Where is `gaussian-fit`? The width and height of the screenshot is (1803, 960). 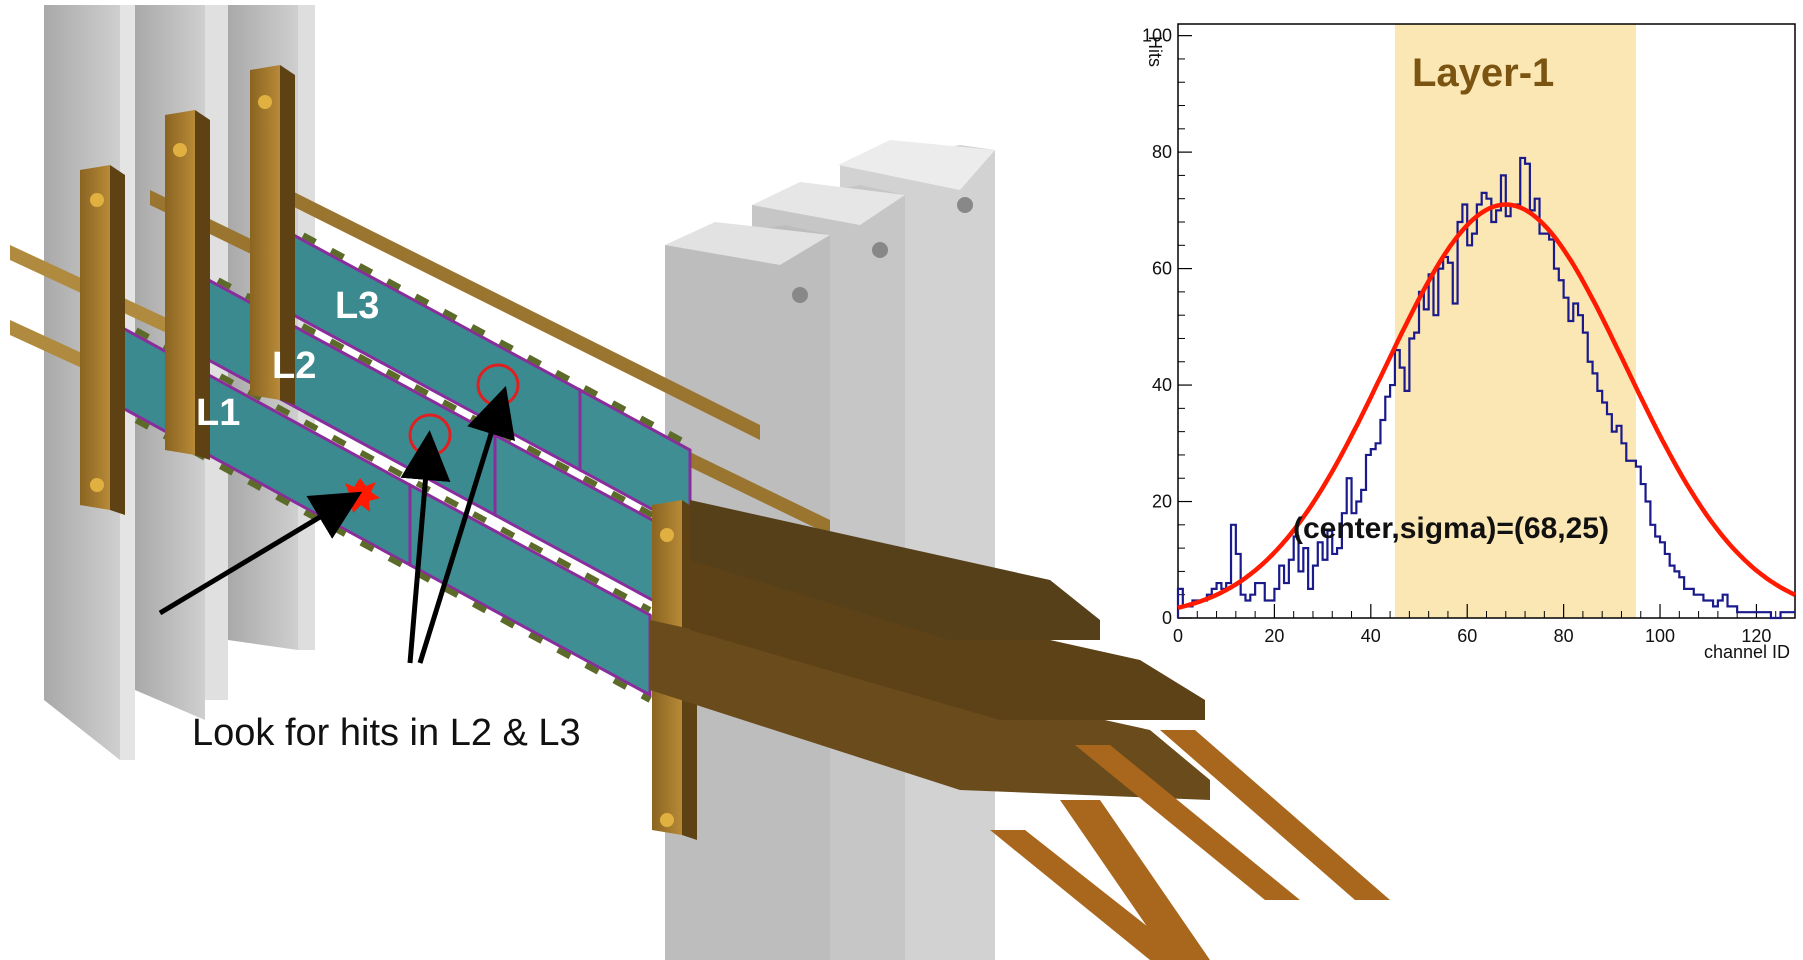 gaussian-fit is located at coordinates (1486, 406).